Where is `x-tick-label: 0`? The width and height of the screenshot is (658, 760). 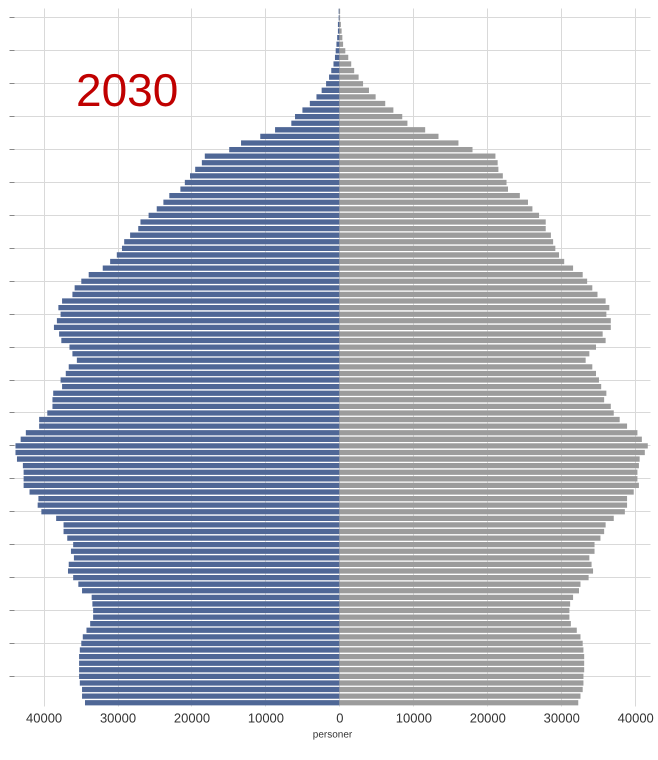
x-tick-label: 0 is located at coordinates (340, 718).